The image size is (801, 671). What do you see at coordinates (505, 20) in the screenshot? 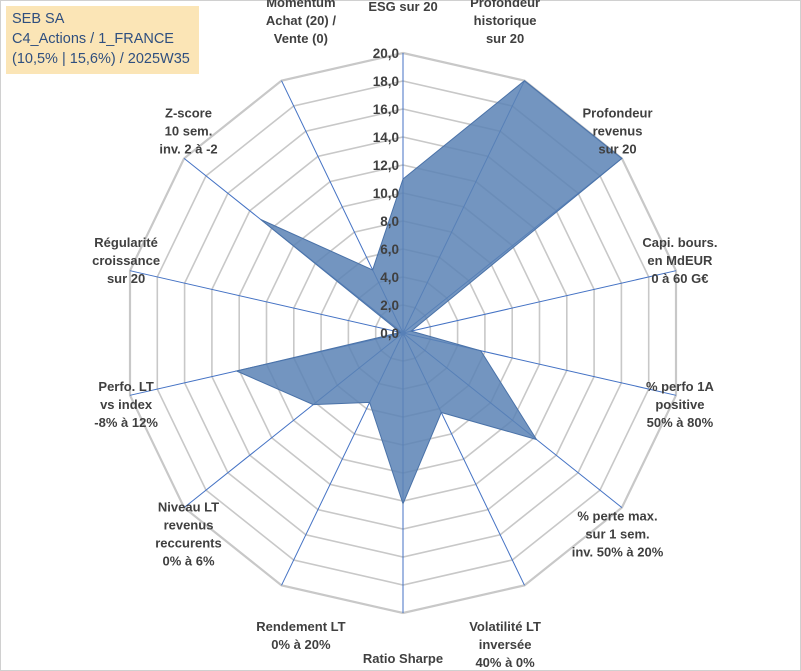
I see `axis-label: historique` at bounding box center [505, 20].